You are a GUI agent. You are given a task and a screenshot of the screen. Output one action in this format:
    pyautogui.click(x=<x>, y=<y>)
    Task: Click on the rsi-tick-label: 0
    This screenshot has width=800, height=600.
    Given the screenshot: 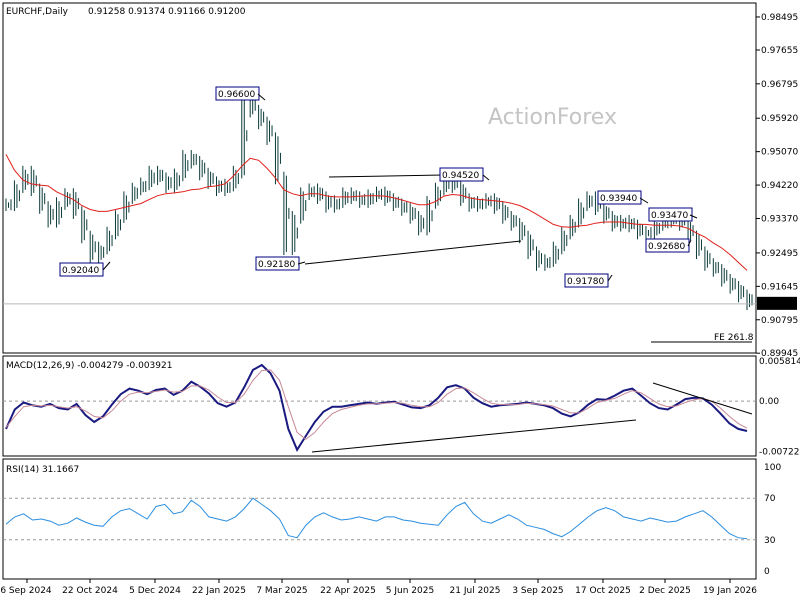 What is the action you would take?
    pyautogui.click(x=767, y=572)
    